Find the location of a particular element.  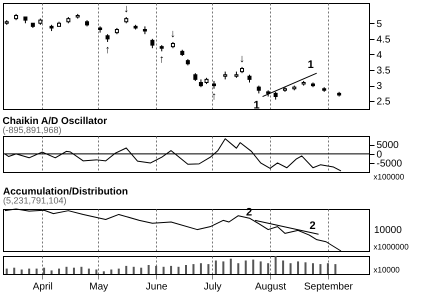

y-axis-title: x100000 is located at coordinates (389, 177).